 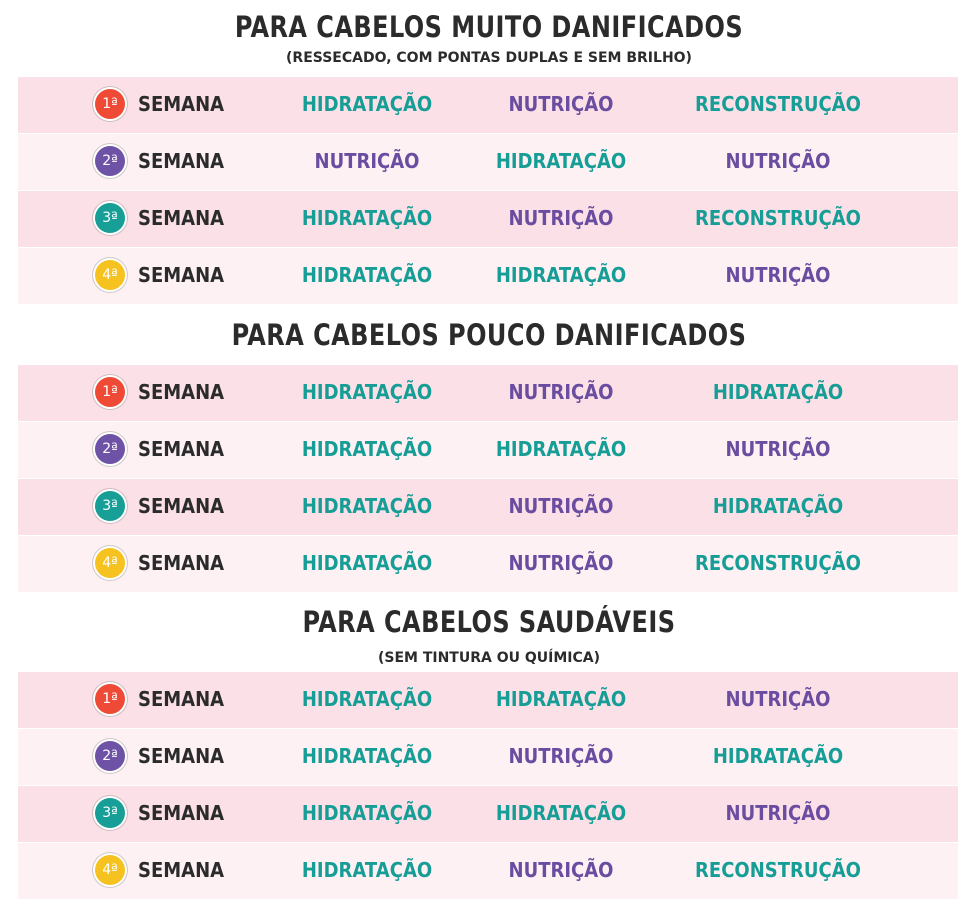 What do you see at coordinates (488, 105) in the screenshot?
I see `week-row: 1ª SEMANA HIDRATAÇÃO NUTRIÇÃO RECONSTRUÇÃO` at bounding box center [488, 105].